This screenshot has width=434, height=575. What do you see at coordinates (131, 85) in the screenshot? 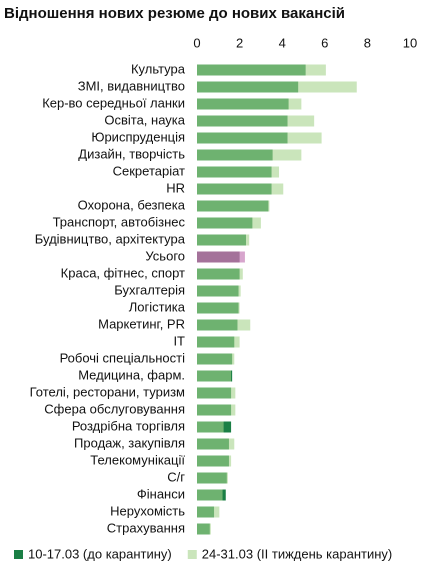
I see `y-tick-label: ЗМІ, видавництво` at bounding box center [131, 85].